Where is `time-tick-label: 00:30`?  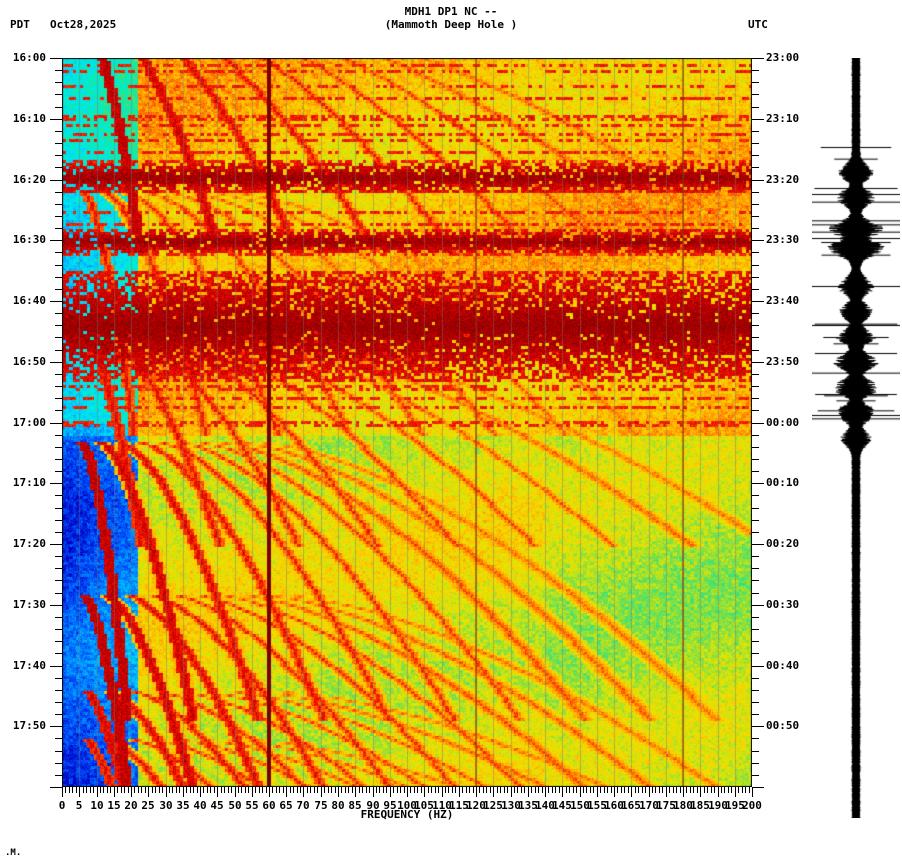
time-tick-label: 00:30 is located at coordinates (783, 604).